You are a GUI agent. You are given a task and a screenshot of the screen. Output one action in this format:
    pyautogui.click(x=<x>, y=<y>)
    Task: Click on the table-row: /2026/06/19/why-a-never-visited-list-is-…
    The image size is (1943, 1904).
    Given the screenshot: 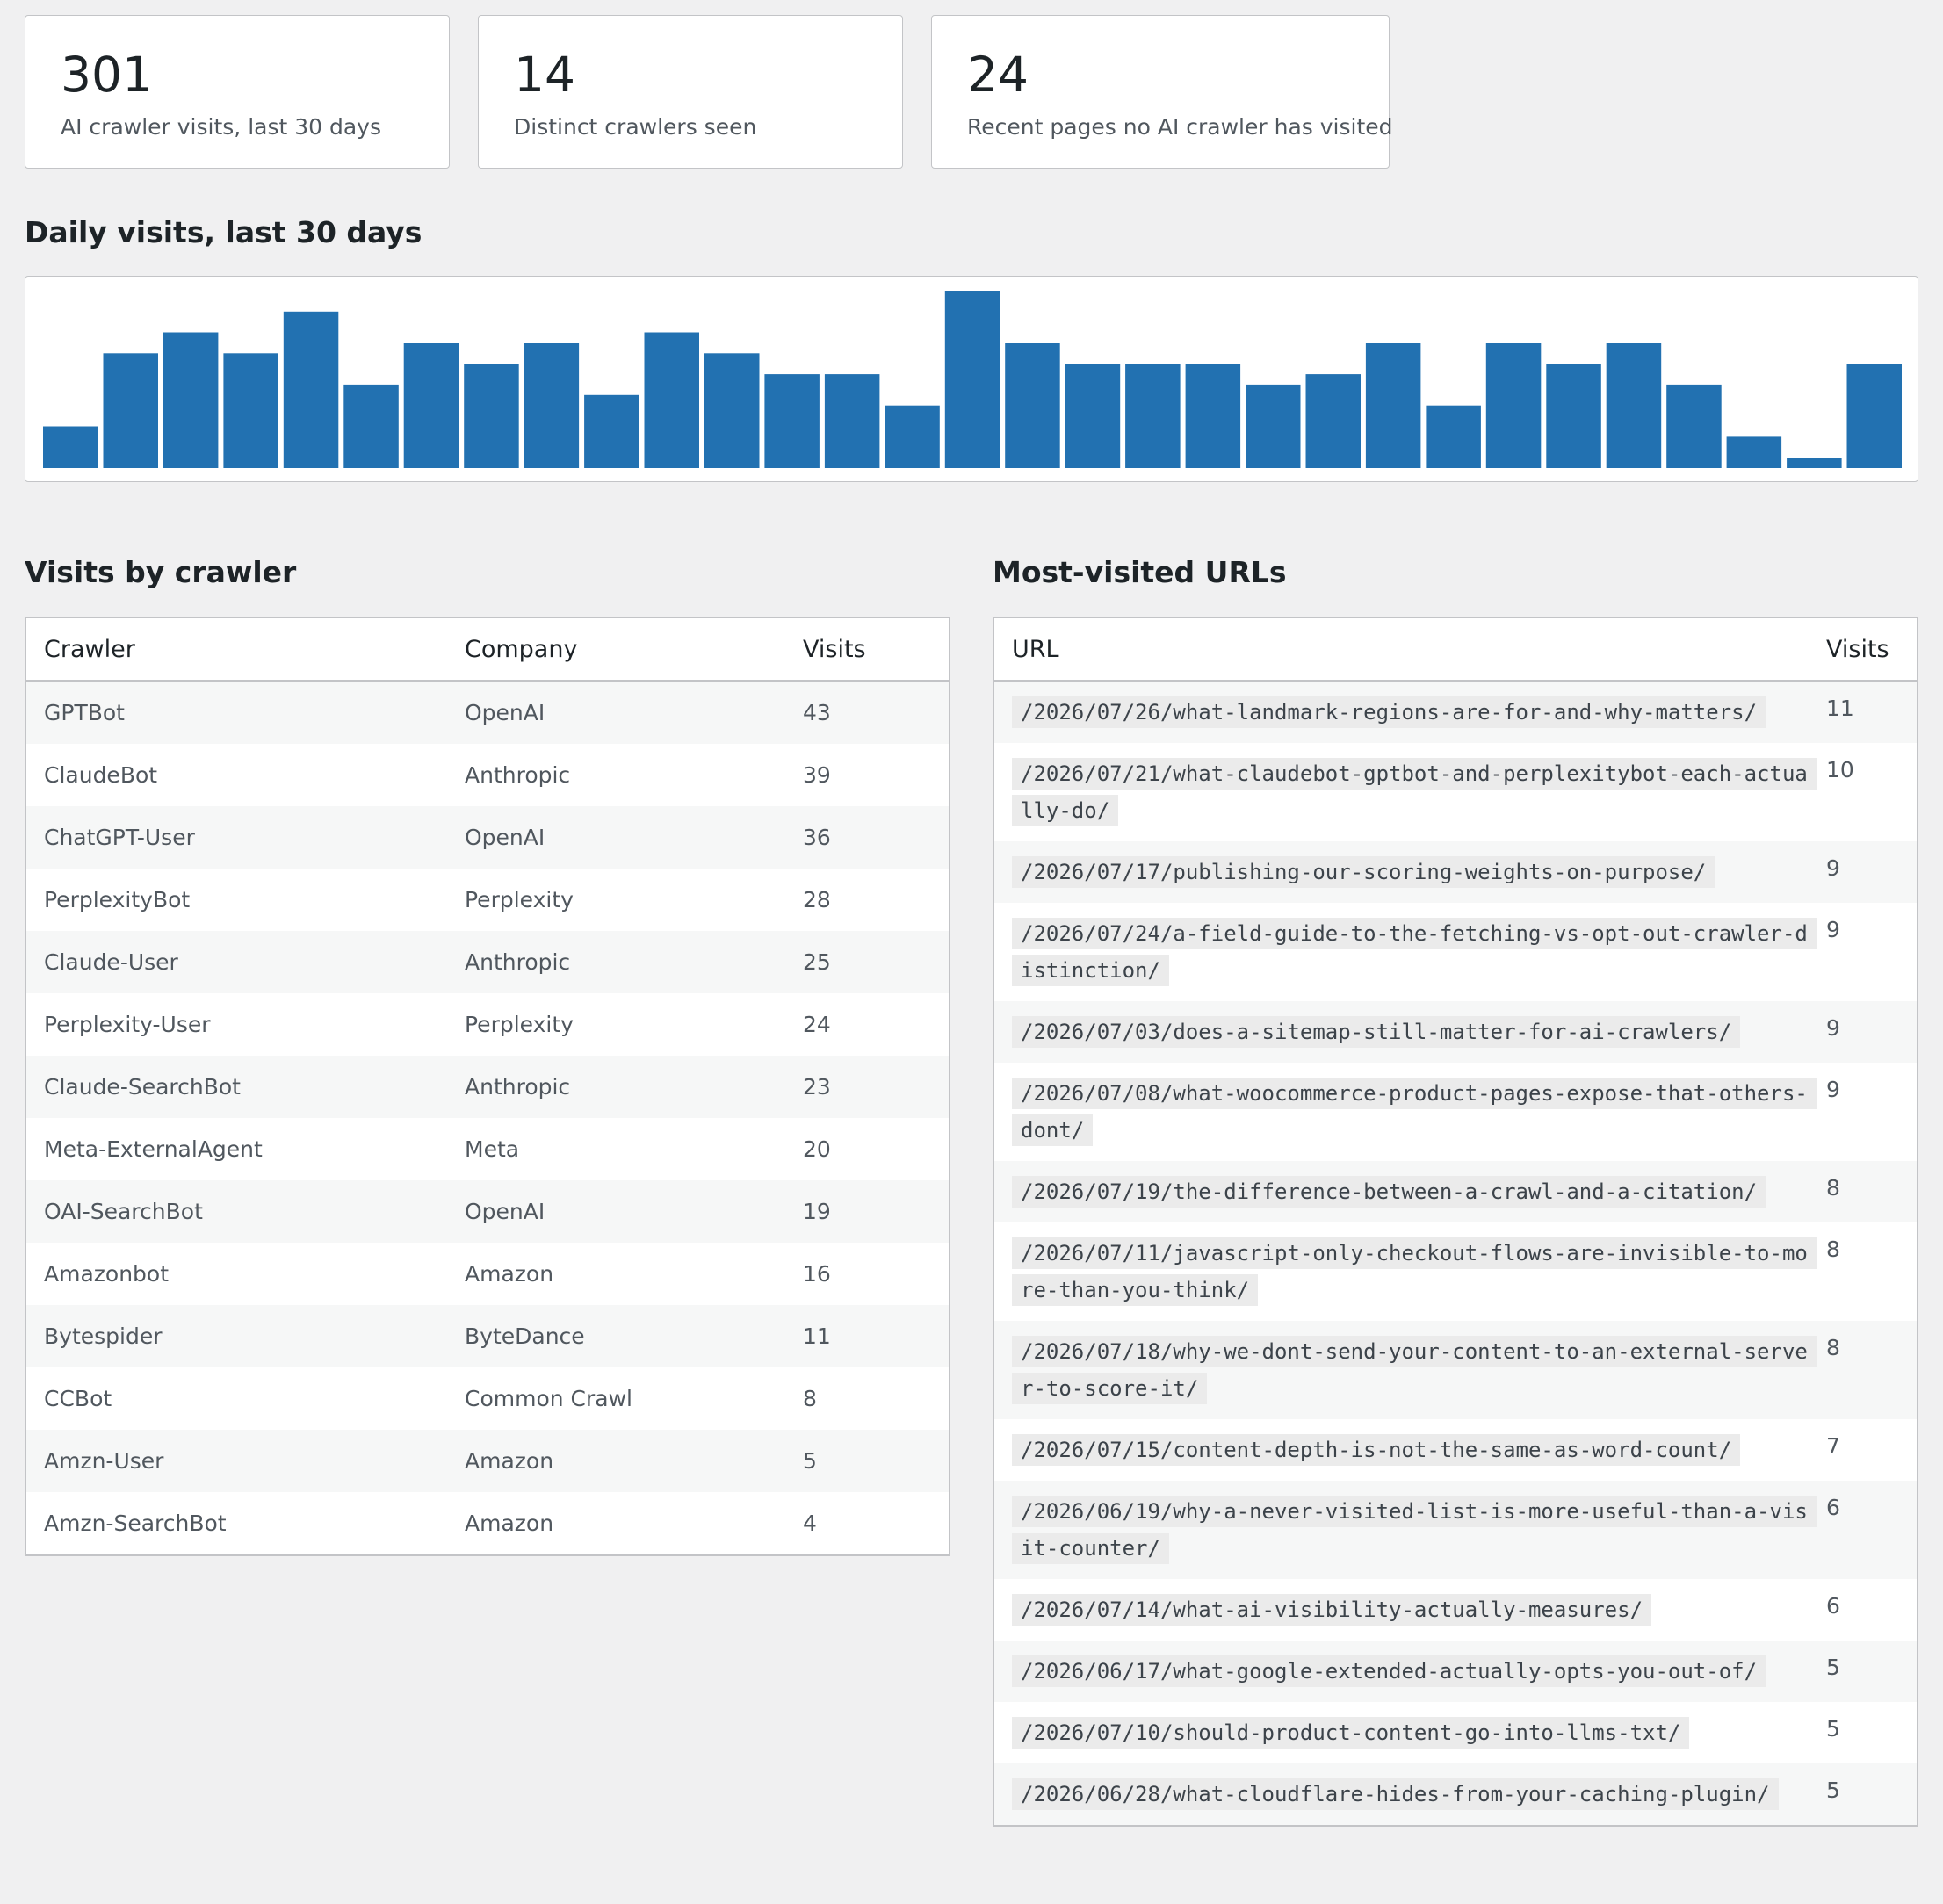 What is the action you would take?
    pyautogui.click(x=1456, y=1530)
    